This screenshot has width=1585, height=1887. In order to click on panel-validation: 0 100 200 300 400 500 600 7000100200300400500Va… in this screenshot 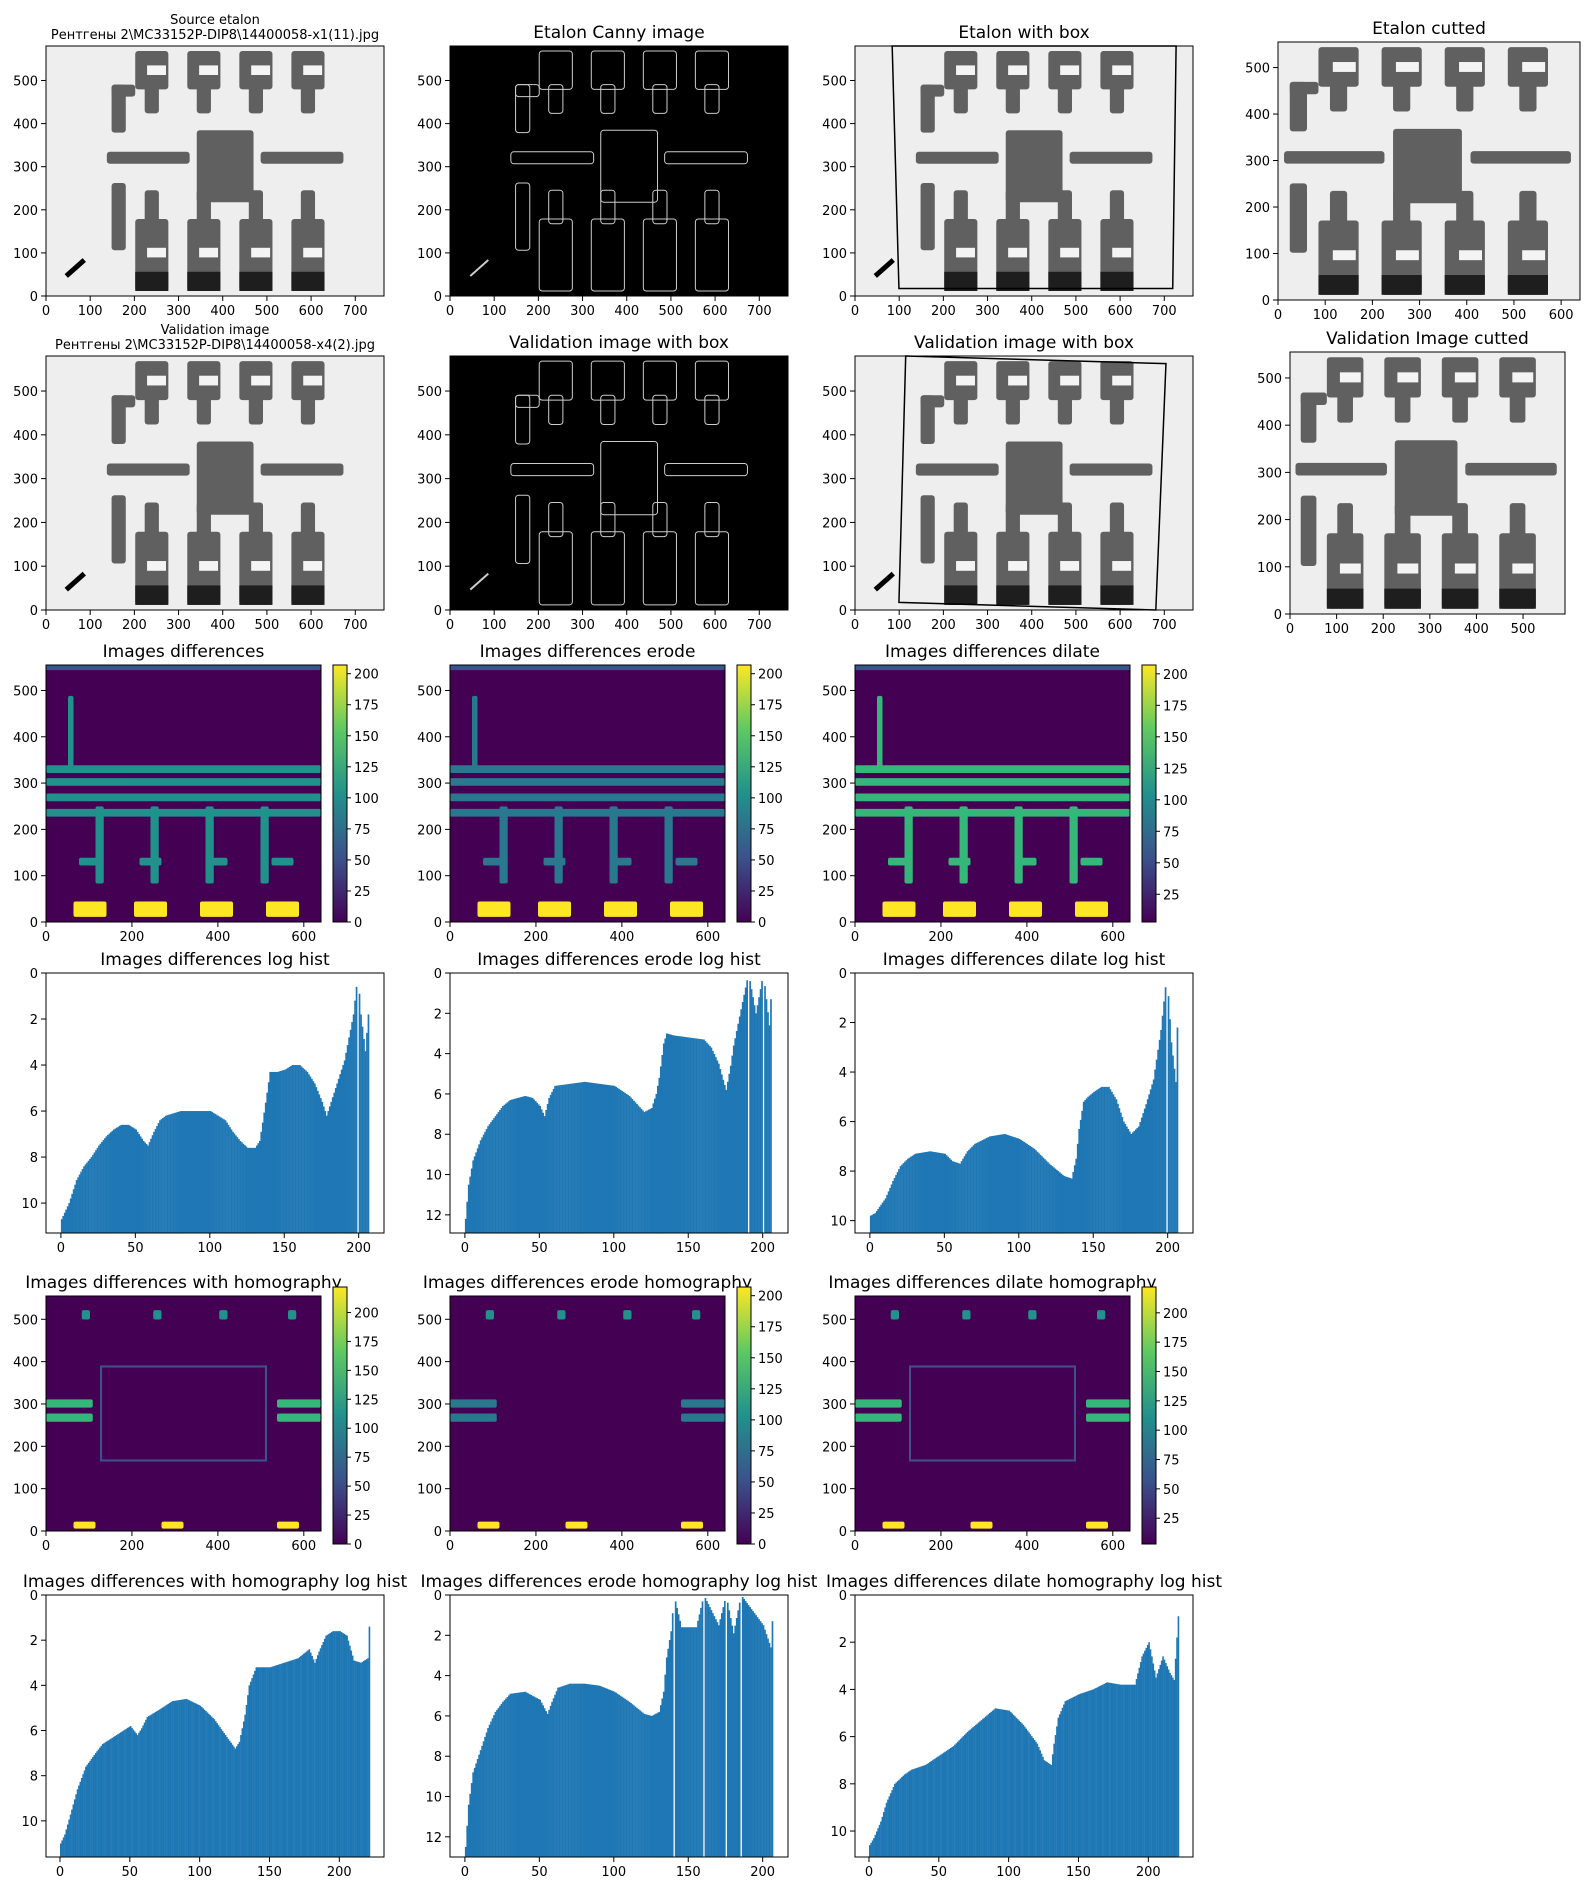, I will do `click(199, 478)`.